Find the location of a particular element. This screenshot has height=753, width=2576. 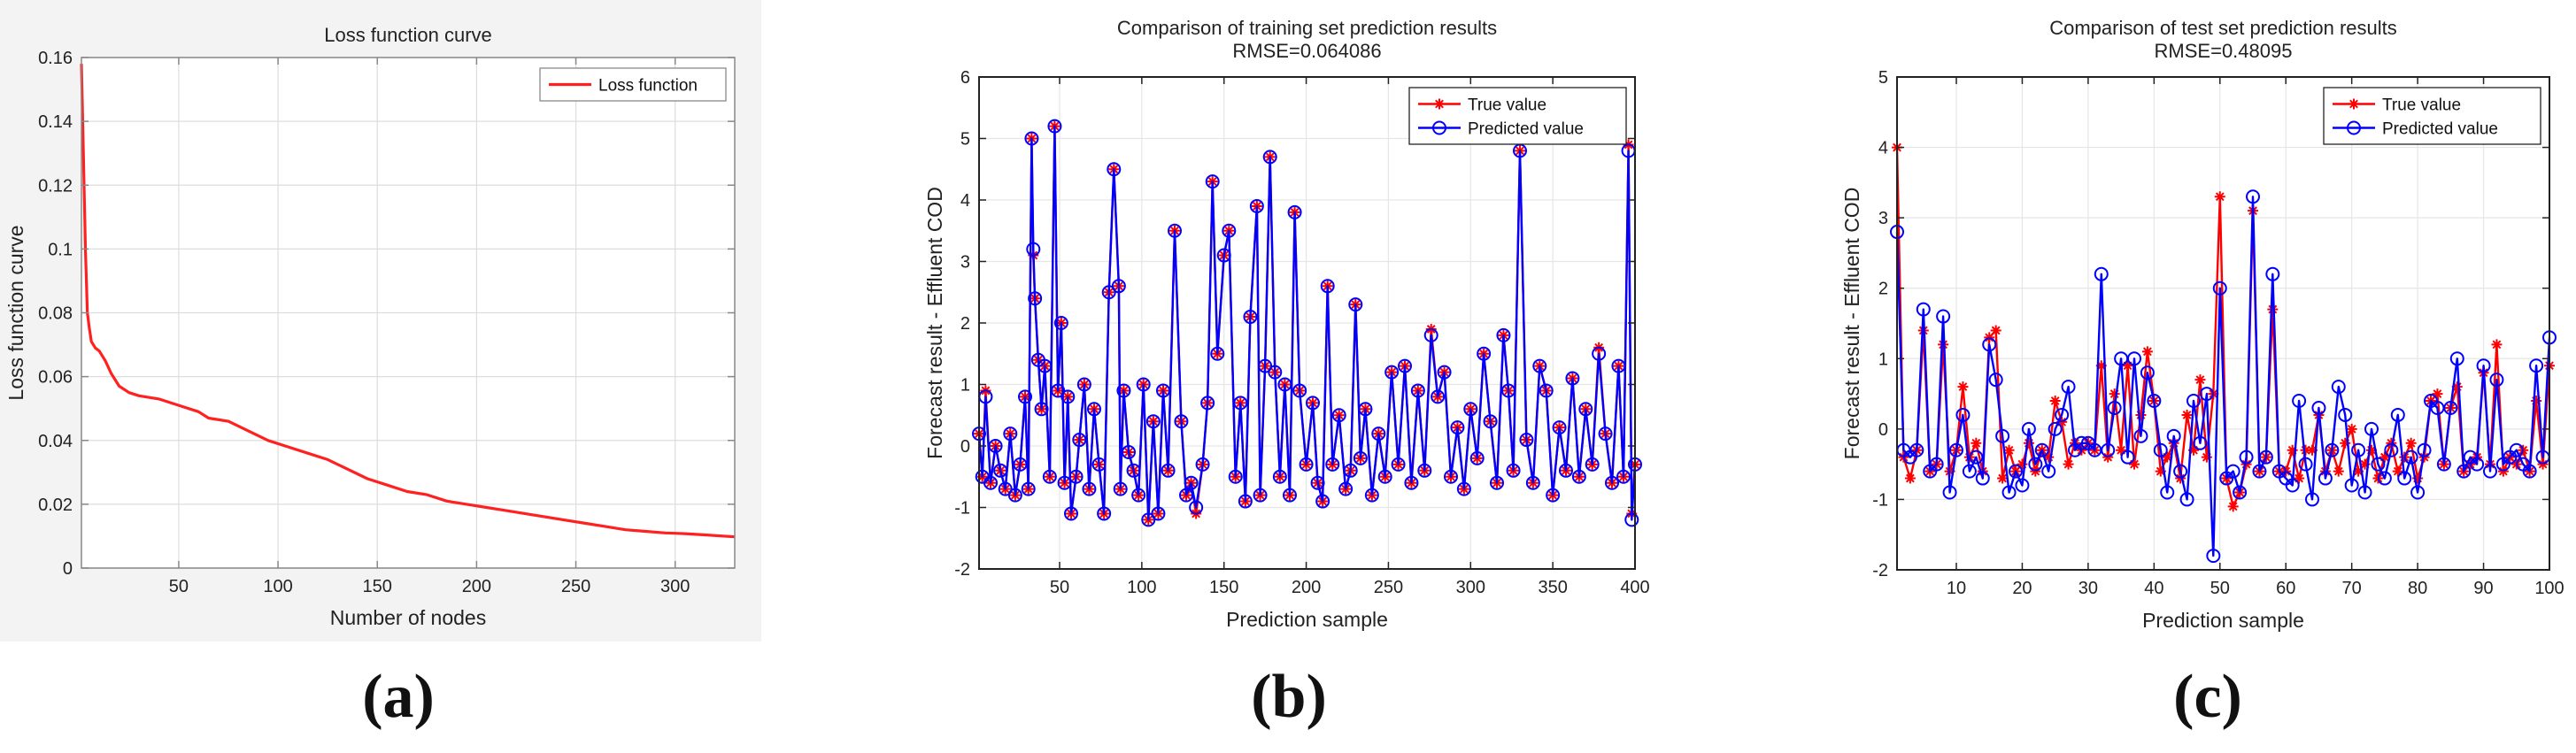

x-tick-label: 70 is located at coordinates (2352, 588).